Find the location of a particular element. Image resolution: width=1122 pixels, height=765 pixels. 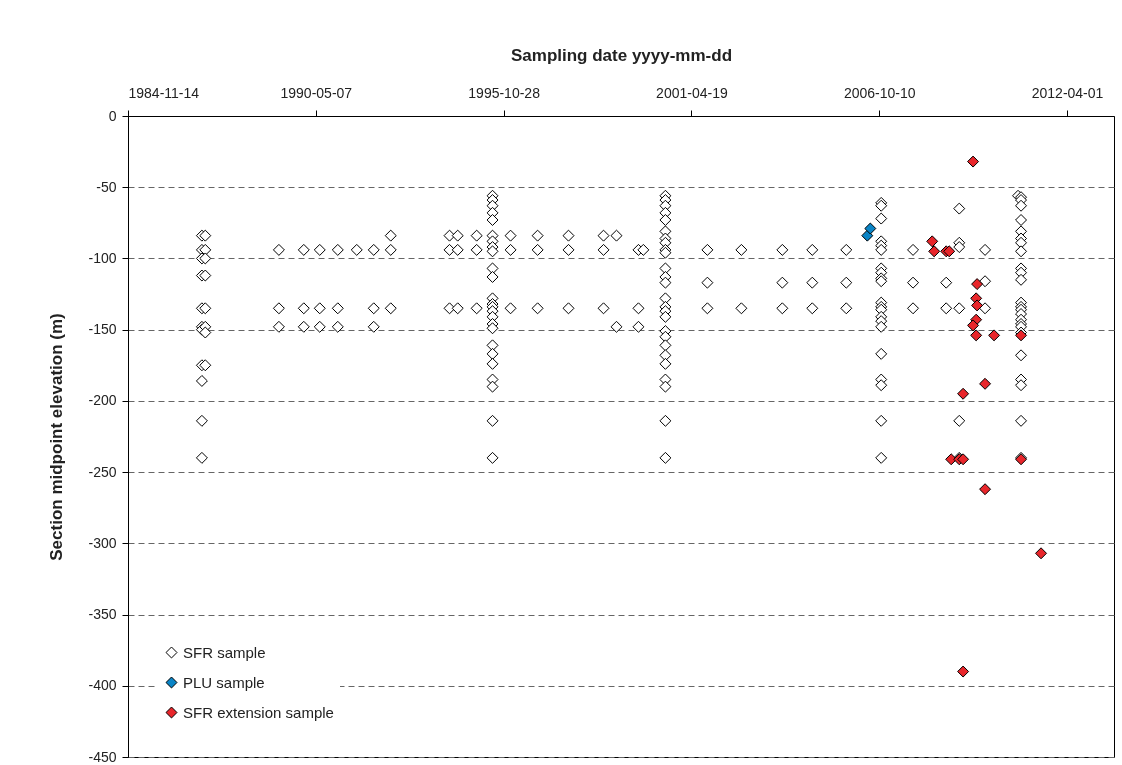

legend-label: SFR extension sample is located at coordinates (258, 712).